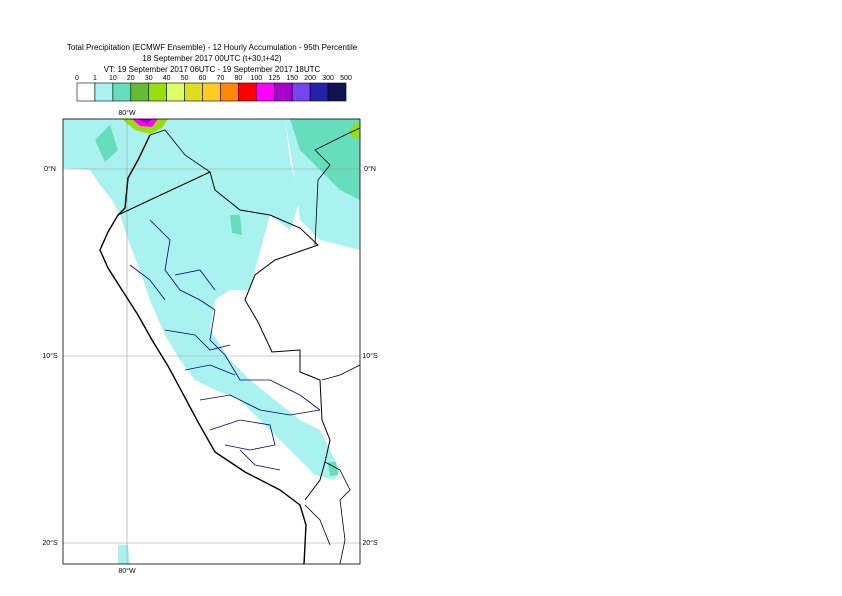  What do you see at coordinates (310, 78) in the screenshot?
I see `colorbar-label: 200` at bounding box center [310, 78].